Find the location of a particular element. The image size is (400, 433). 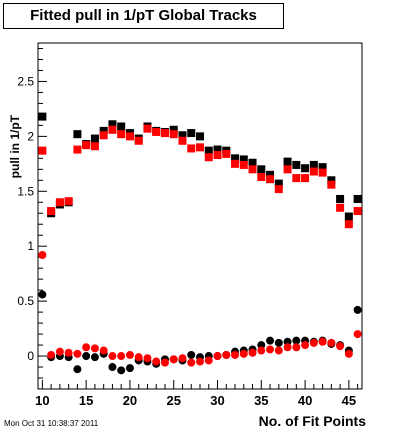

x-tick-label: 40 is located at coordinates (305, 400).